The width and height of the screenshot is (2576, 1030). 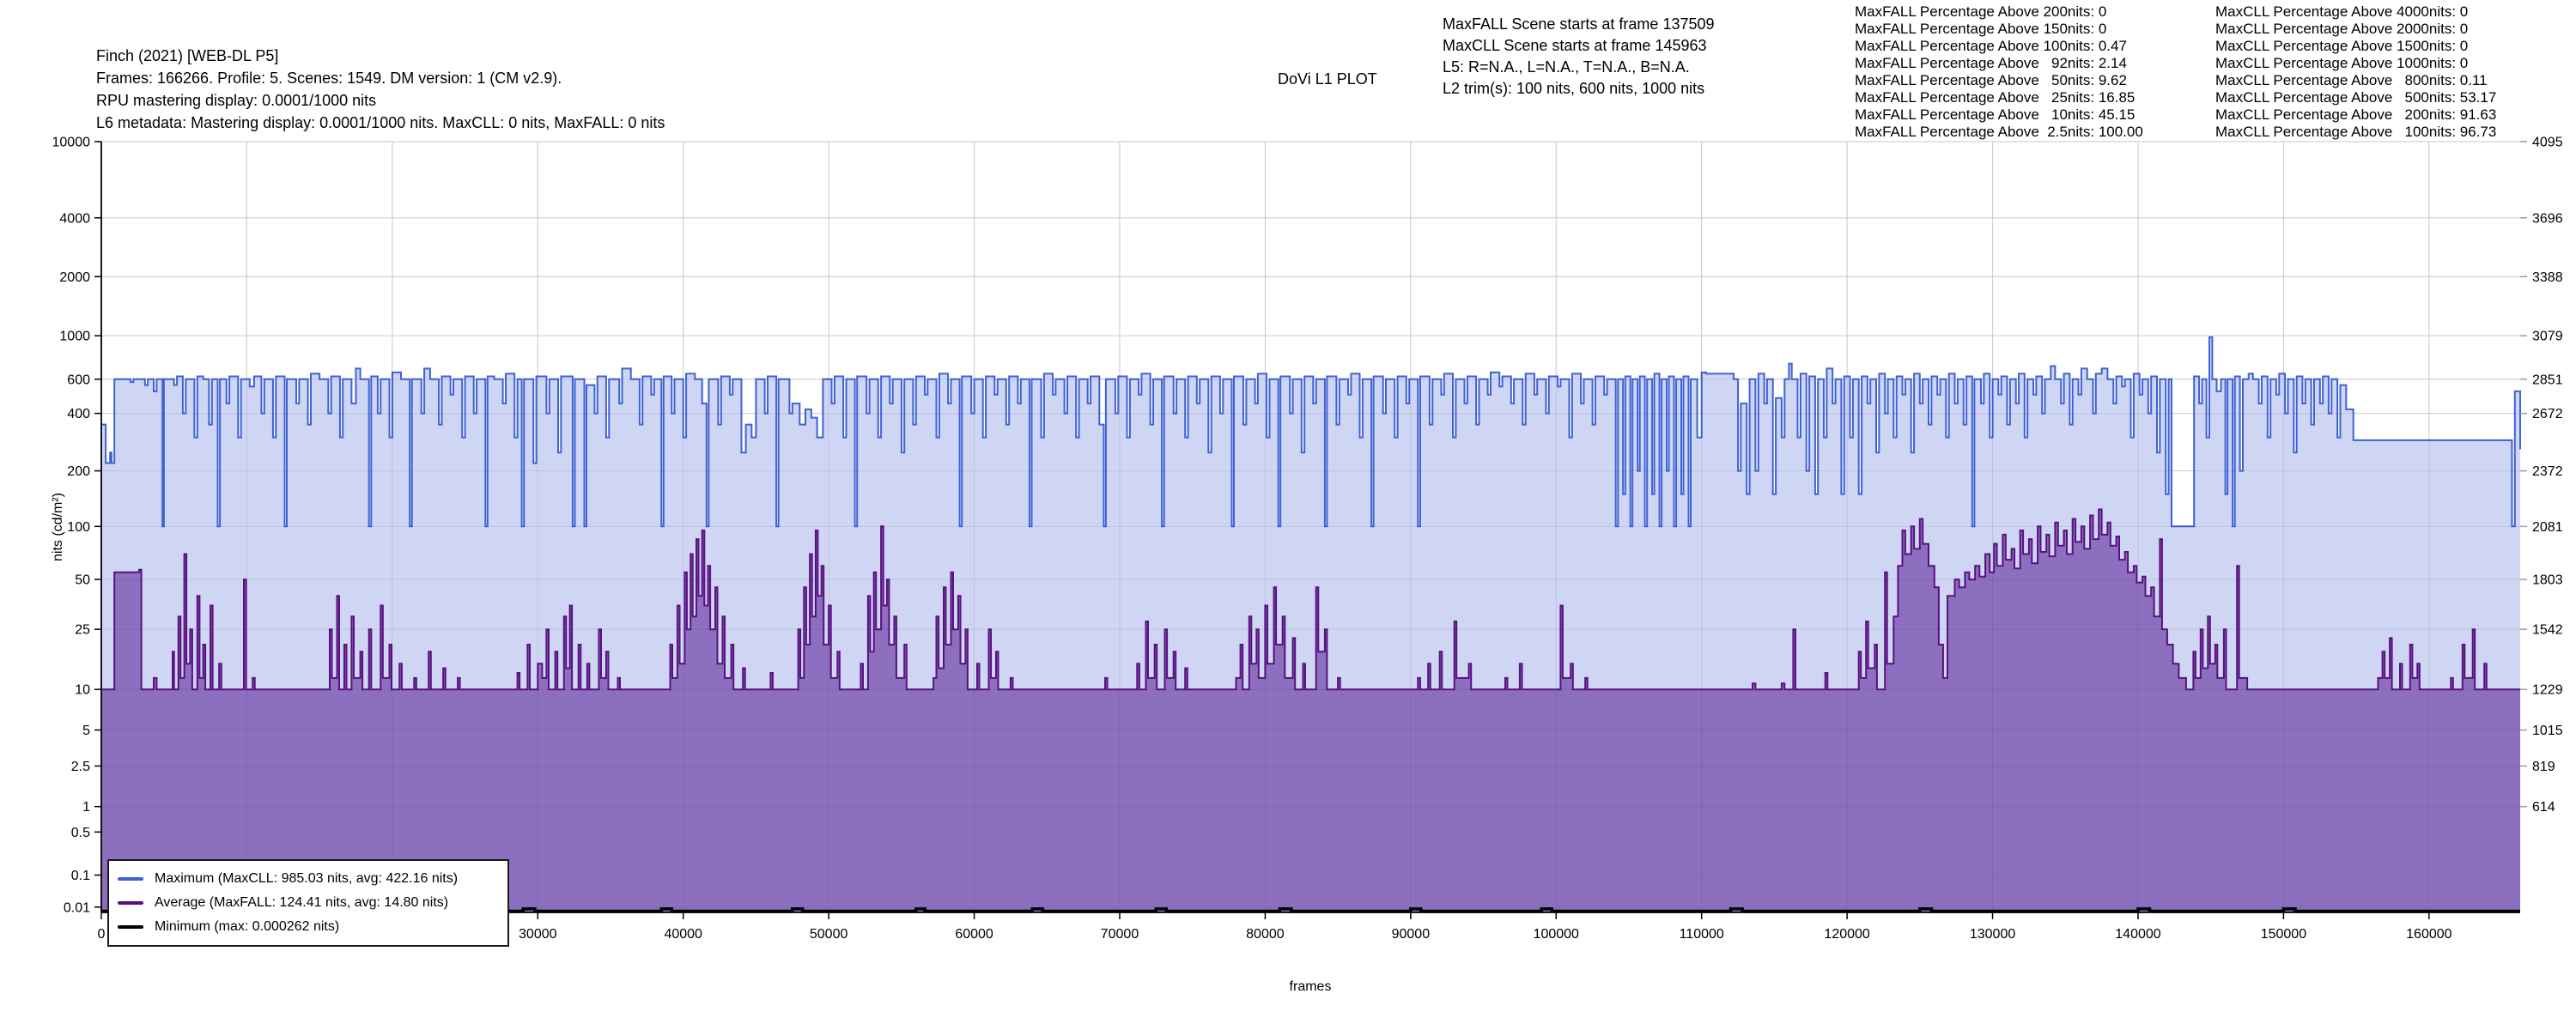 I want to click on y-tick-label-right: 1803, so click(x=2547, y=580).